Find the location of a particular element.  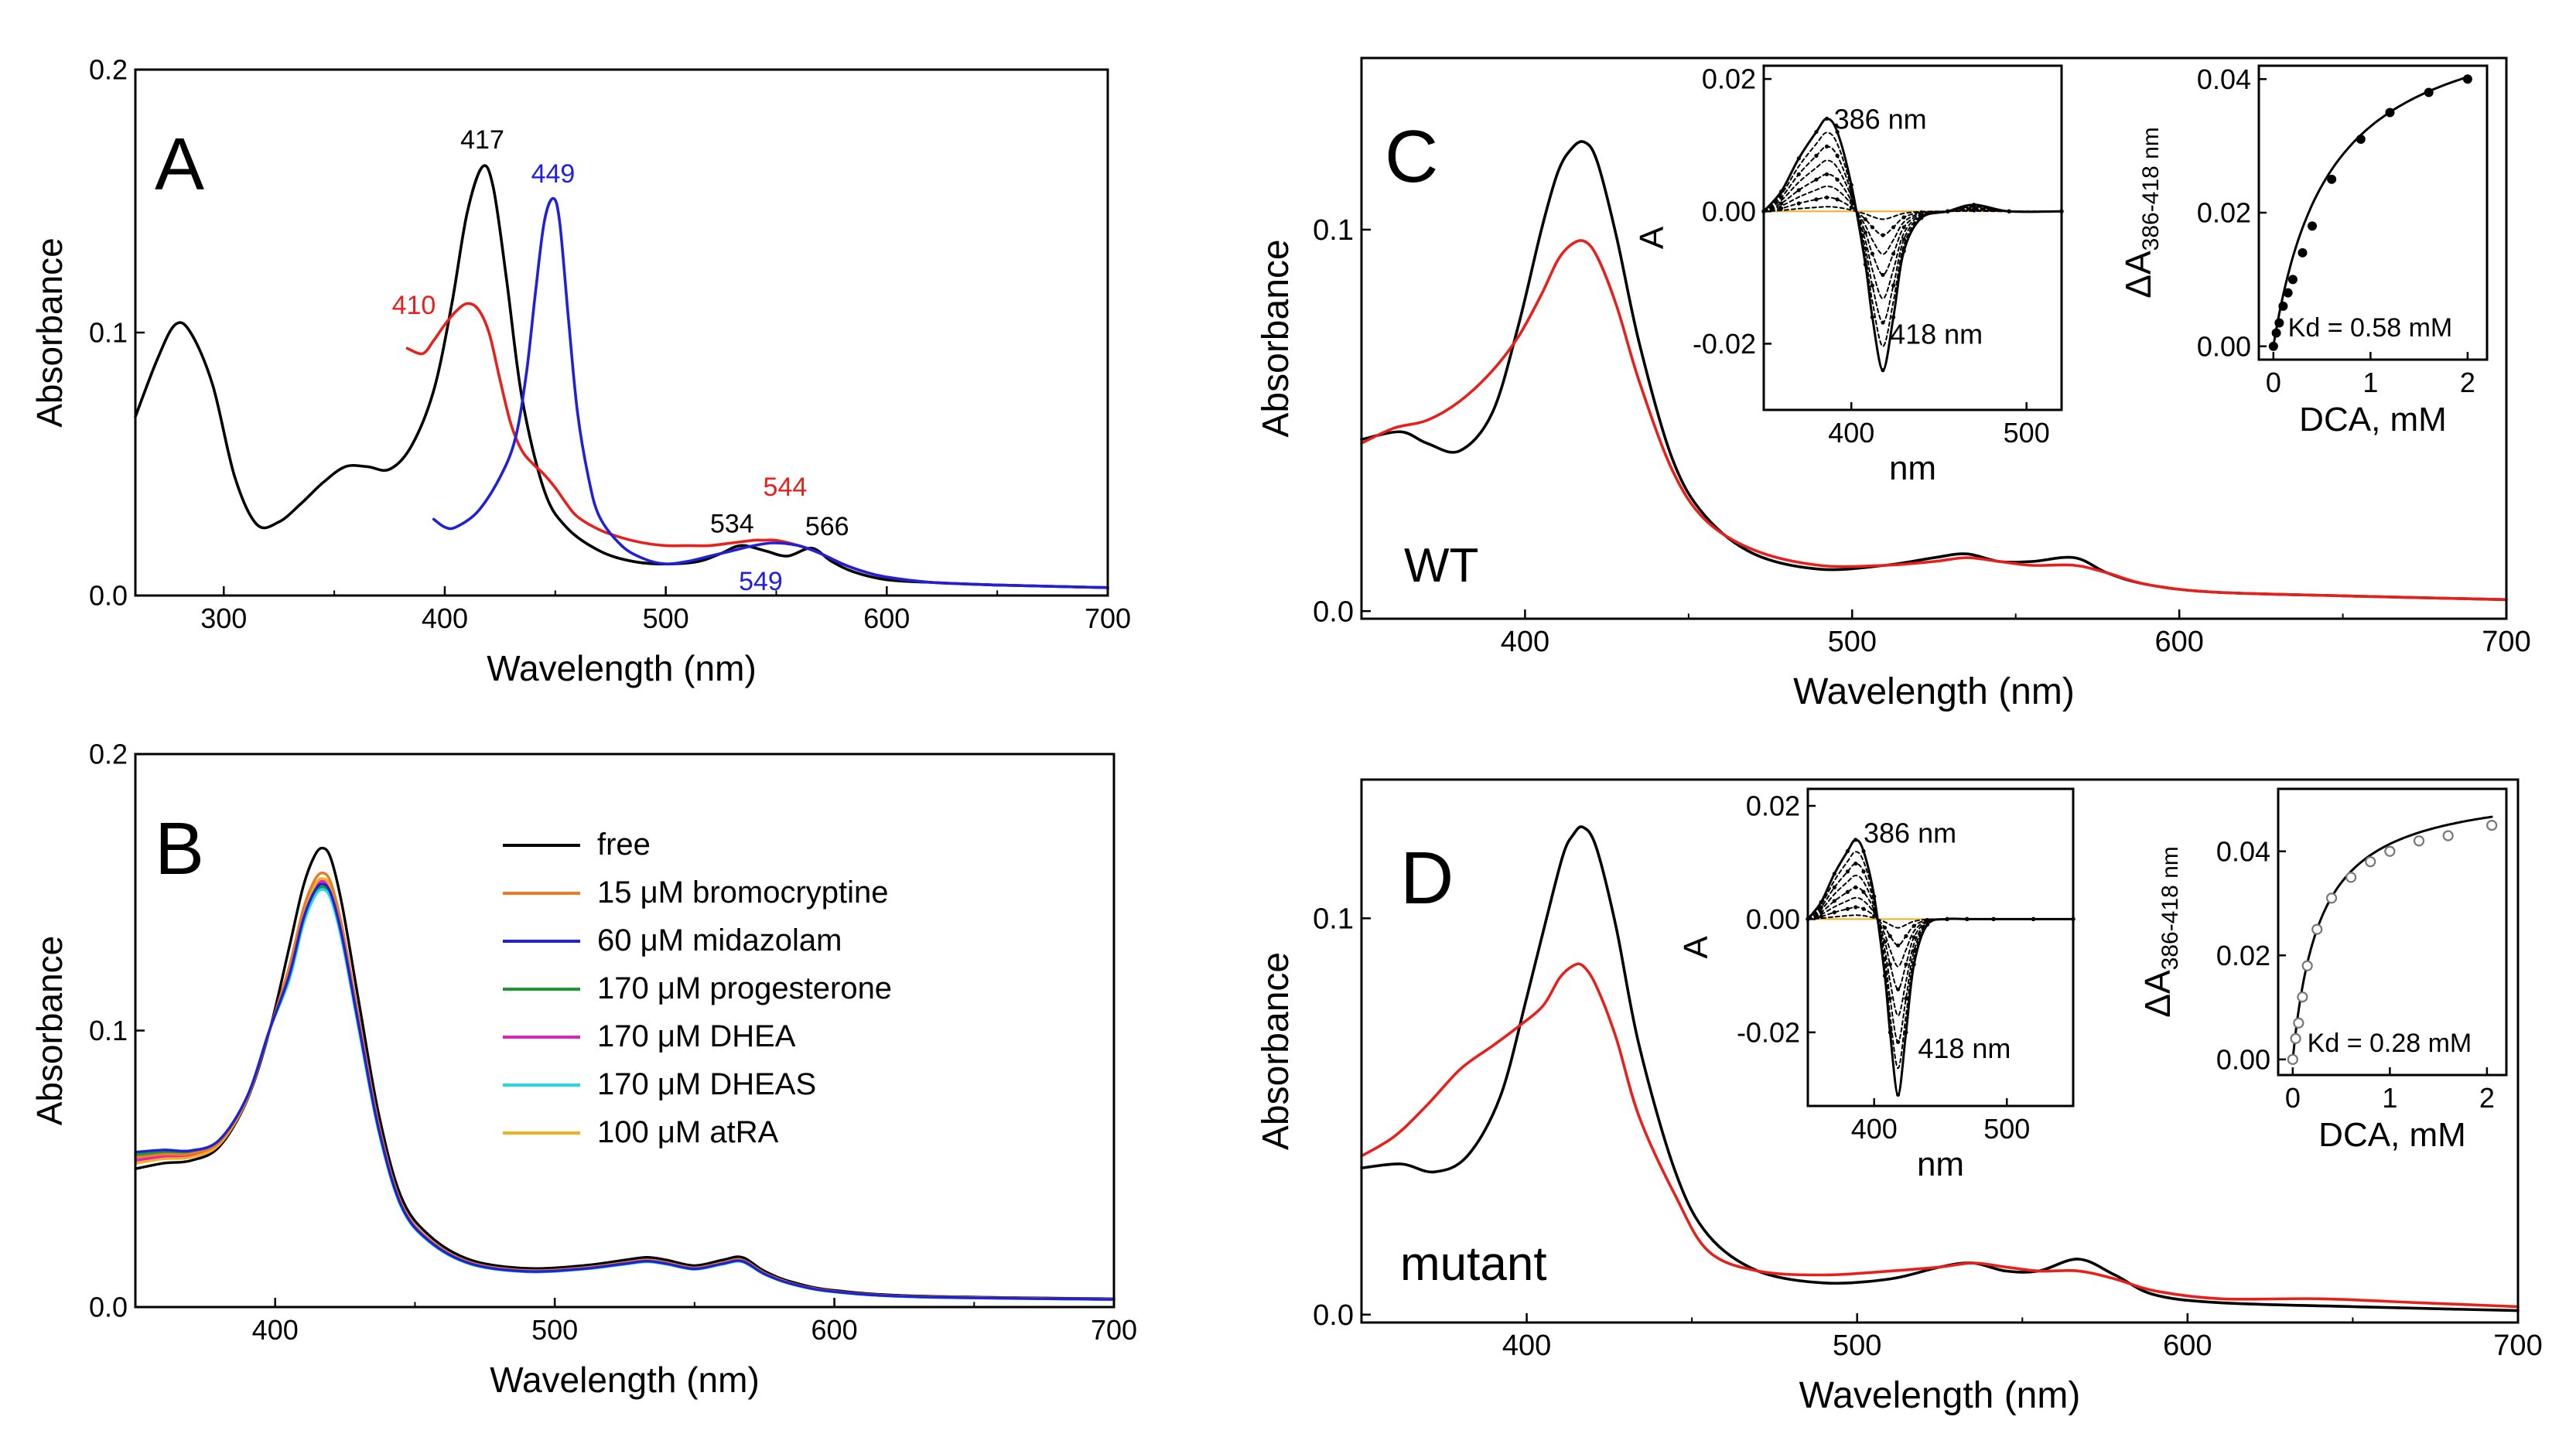

sample-label: WT is located at coordinates (1441, 565).